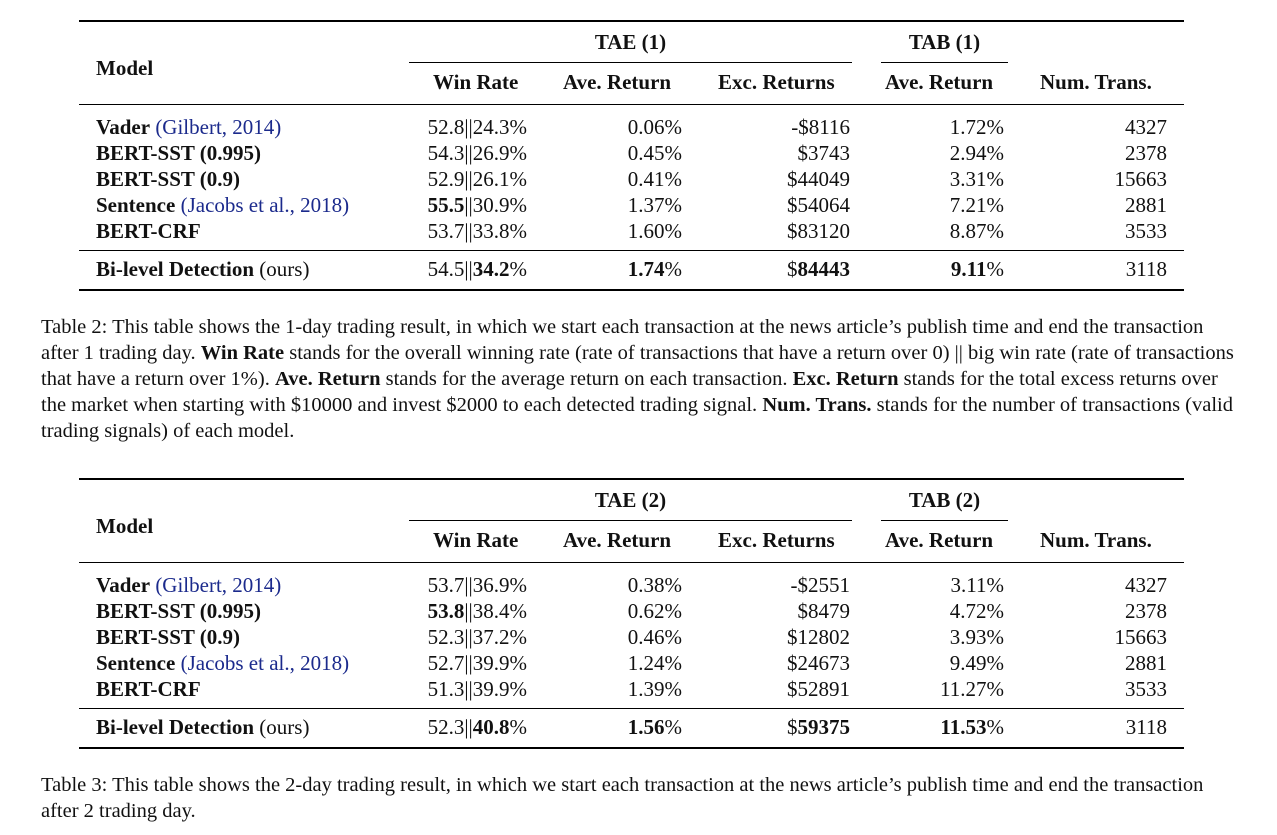 Image resolution: width=1277 pixels, height=835 pixels. Describe the element at coordinates (74, 785) in the screenshot. I see `caption-label: Table 3:` at that location.